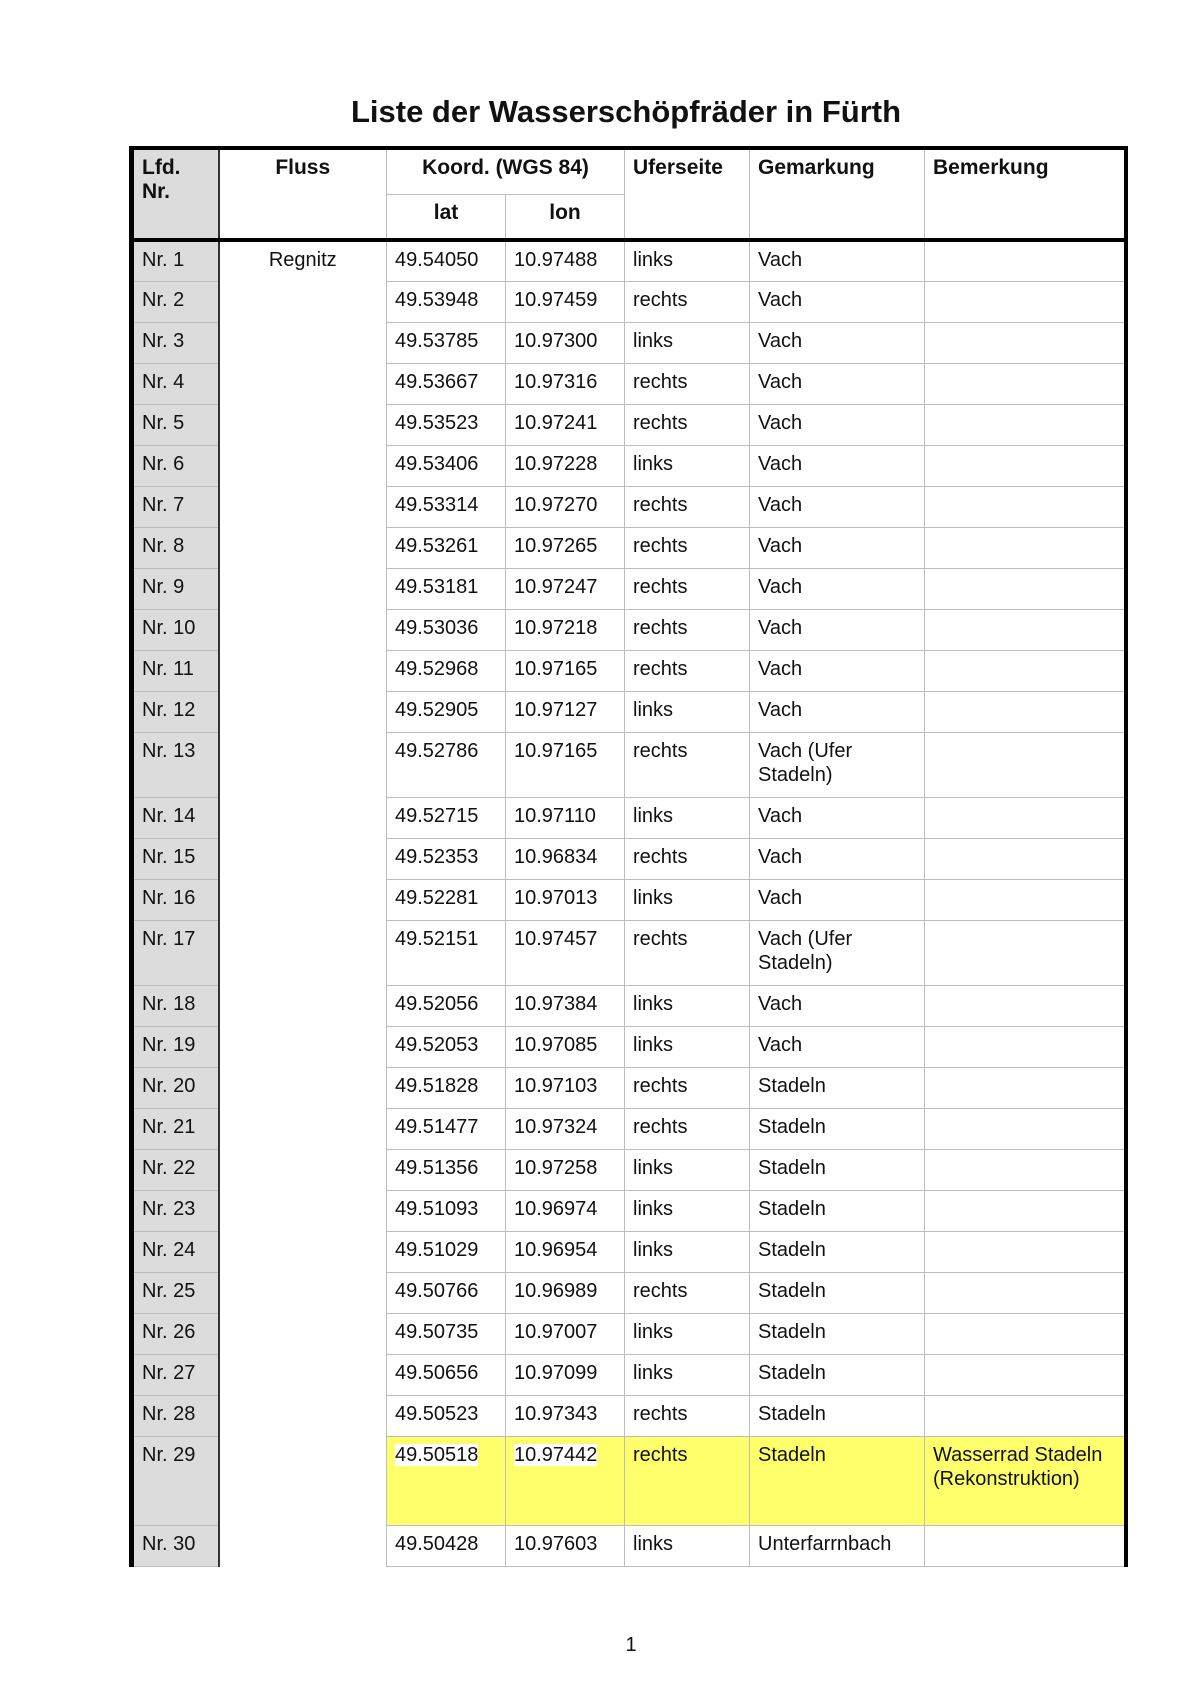 The width and height of the screenshot is (1200, 1697). What do you see at coordinates (163, 422) in the screenshot?
I see `cell-lfd-nr-text: Nr. 5` at bounding box center [163, 422].